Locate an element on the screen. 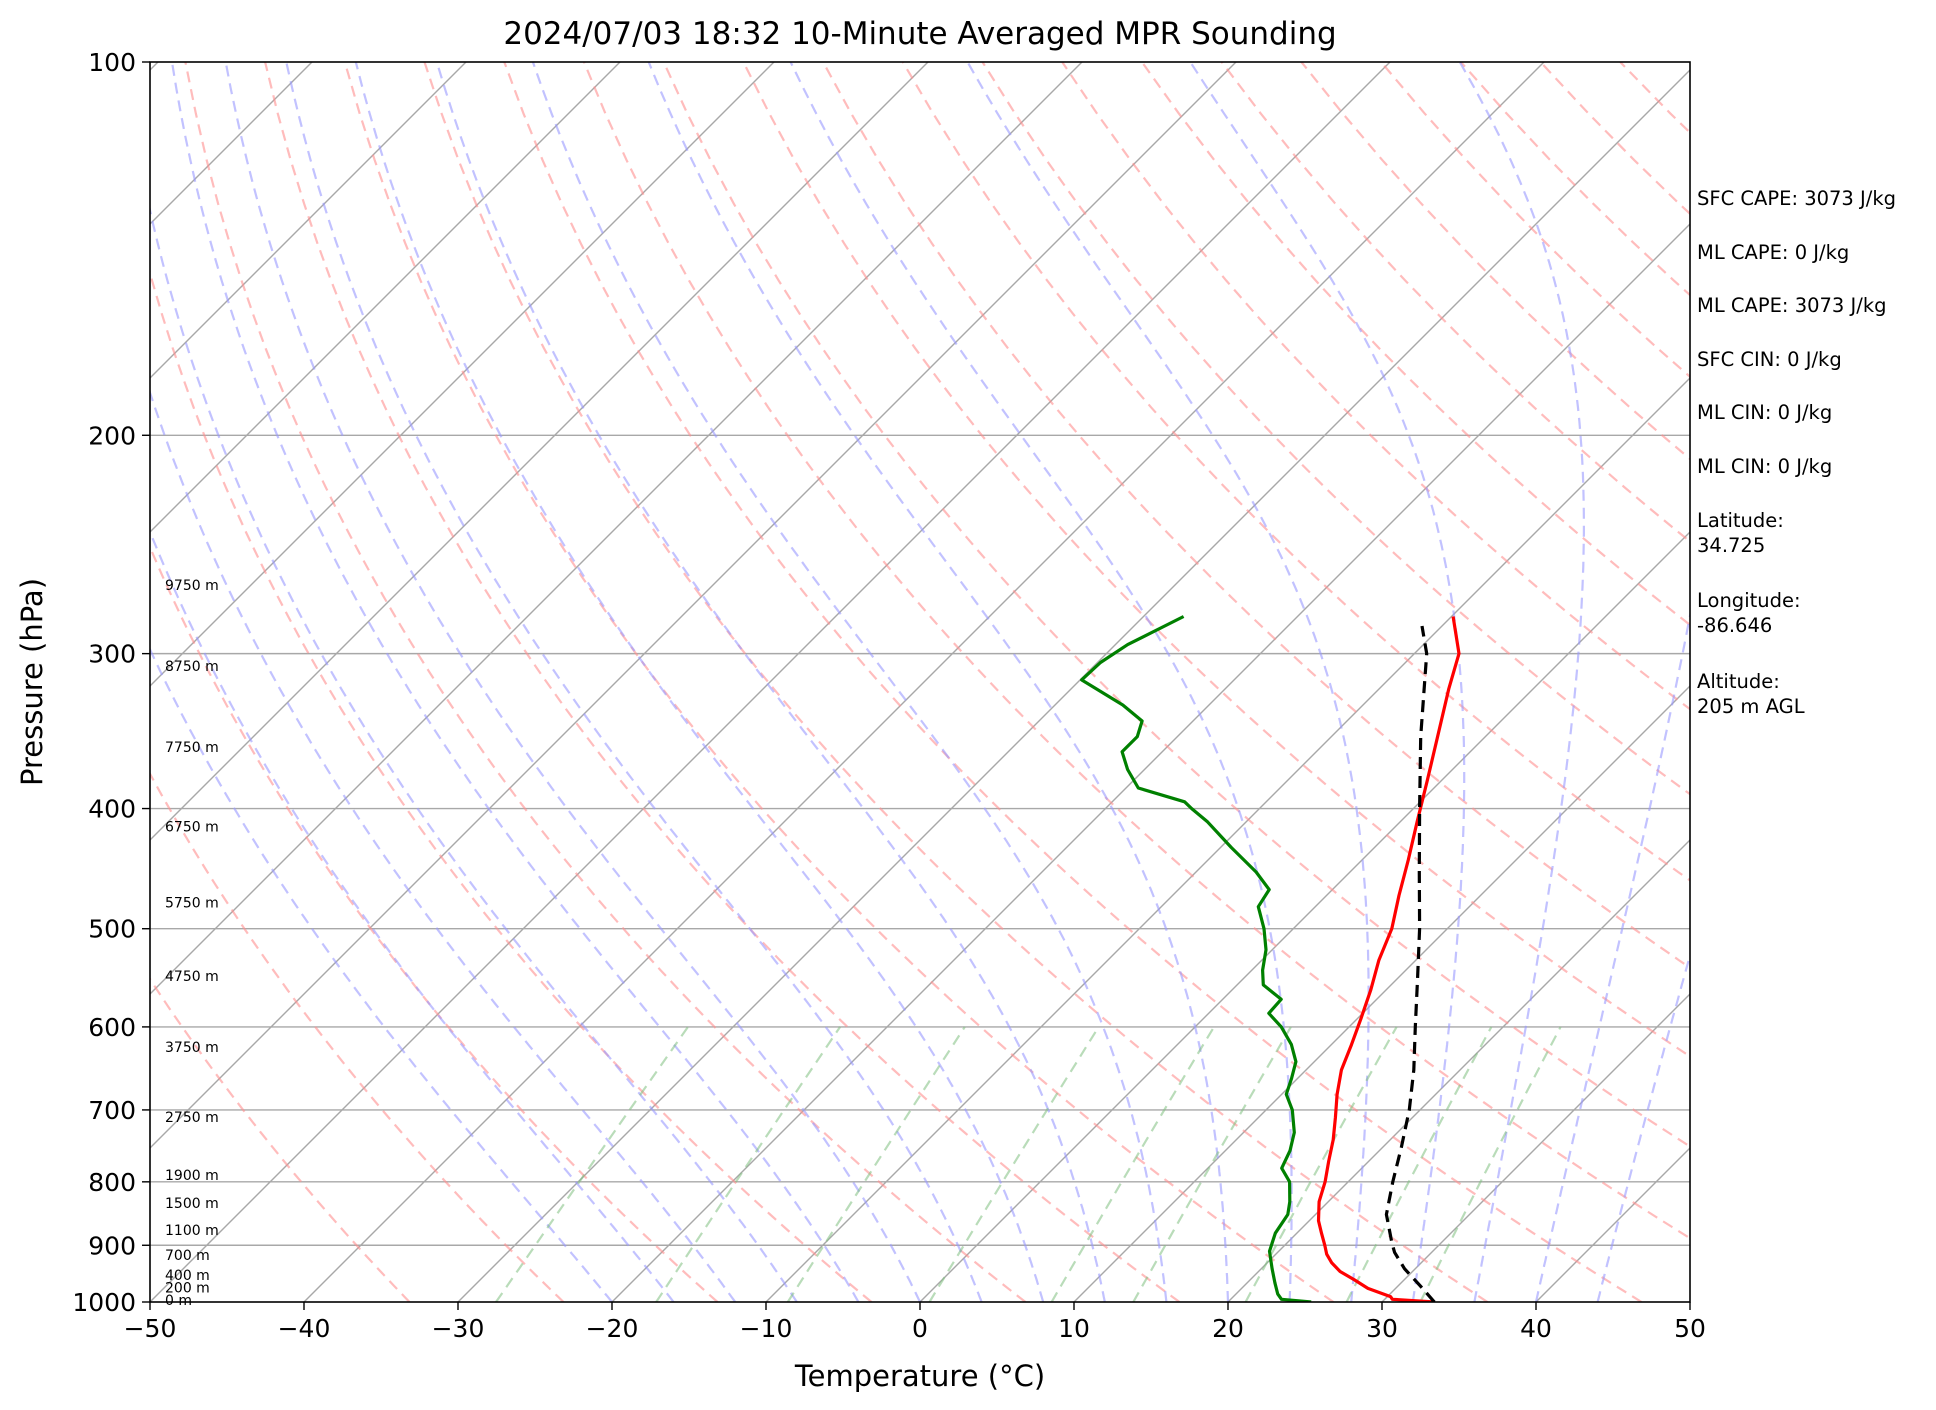  x-tick-label: −30 is located at coordinates (458, 1328).